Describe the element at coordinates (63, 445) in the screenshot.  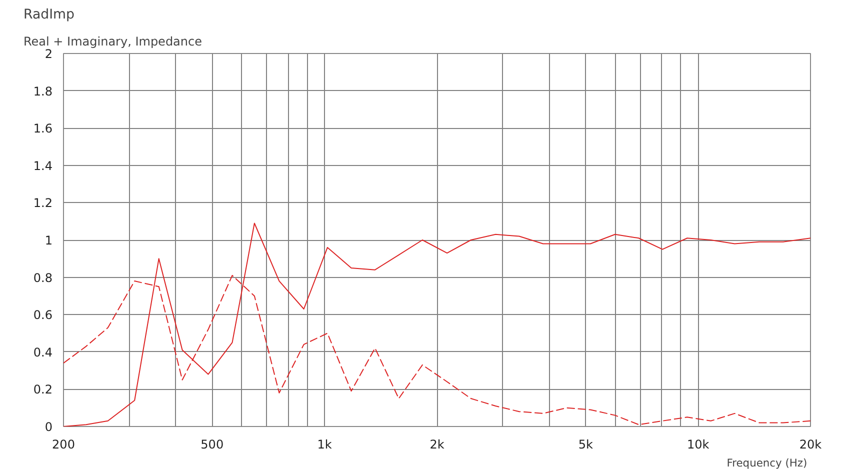
I see `x-tick-label: 200` at that location.